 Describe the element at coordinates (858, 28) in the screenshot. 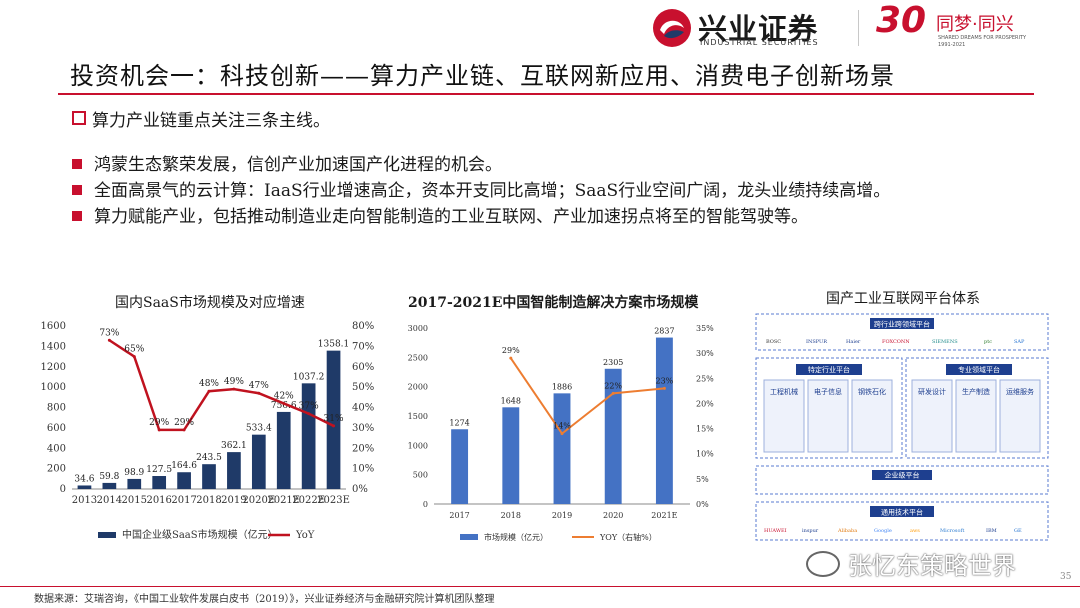

I see `header-divider` at that location.